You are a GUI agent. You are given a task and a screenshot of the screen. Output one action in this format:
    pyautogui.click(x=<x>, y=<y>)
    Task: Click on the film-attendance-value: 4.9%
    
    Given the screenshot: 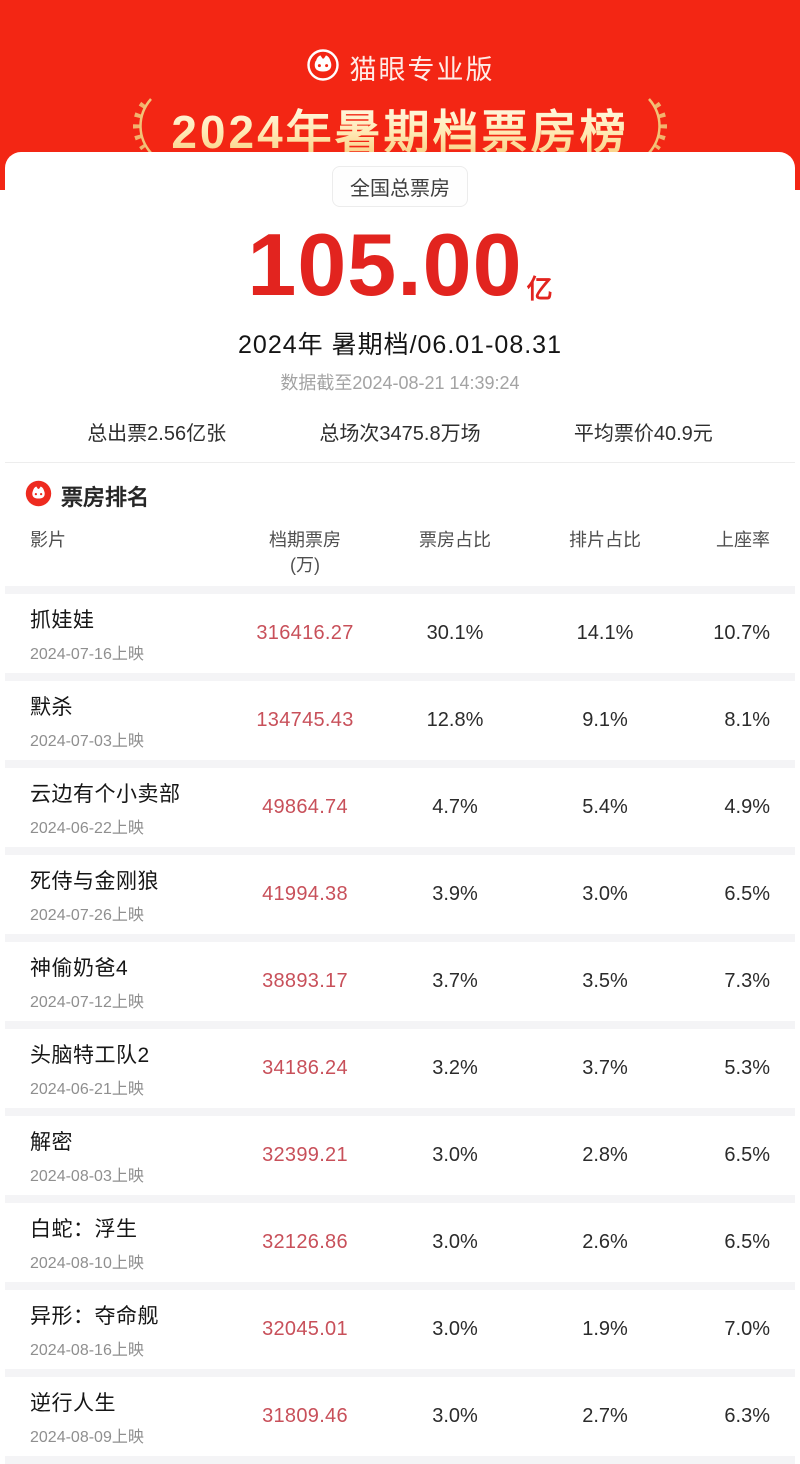 What is the action you would take?
    pyautogui.click(x=747, y=807)
    